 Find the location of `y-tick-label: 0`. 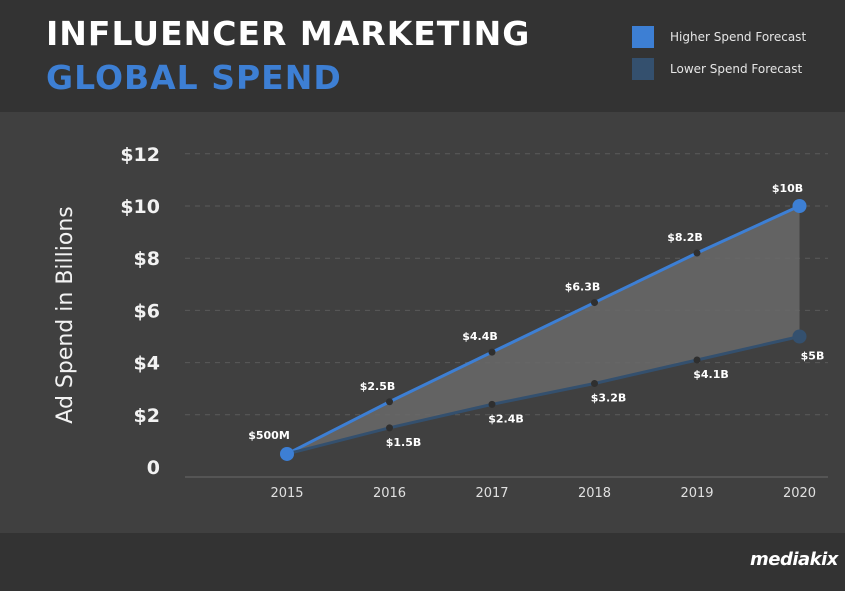

y-tick-label: 0 is located at coordinates (153, 468).